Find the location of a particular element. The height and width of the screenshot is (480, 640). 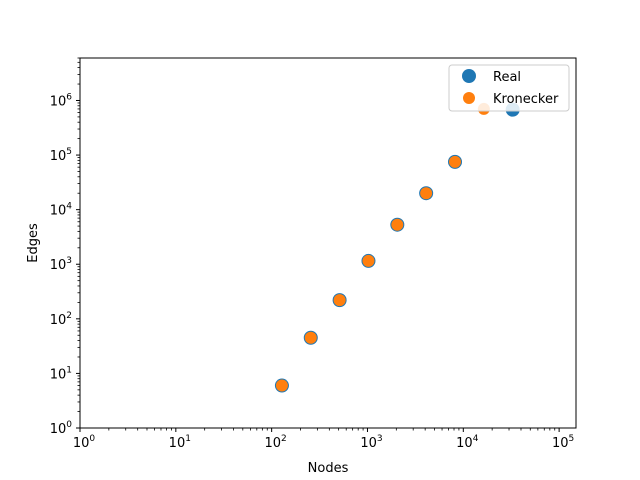

x-tick-label: 104 is located at coordinates (467, 442).